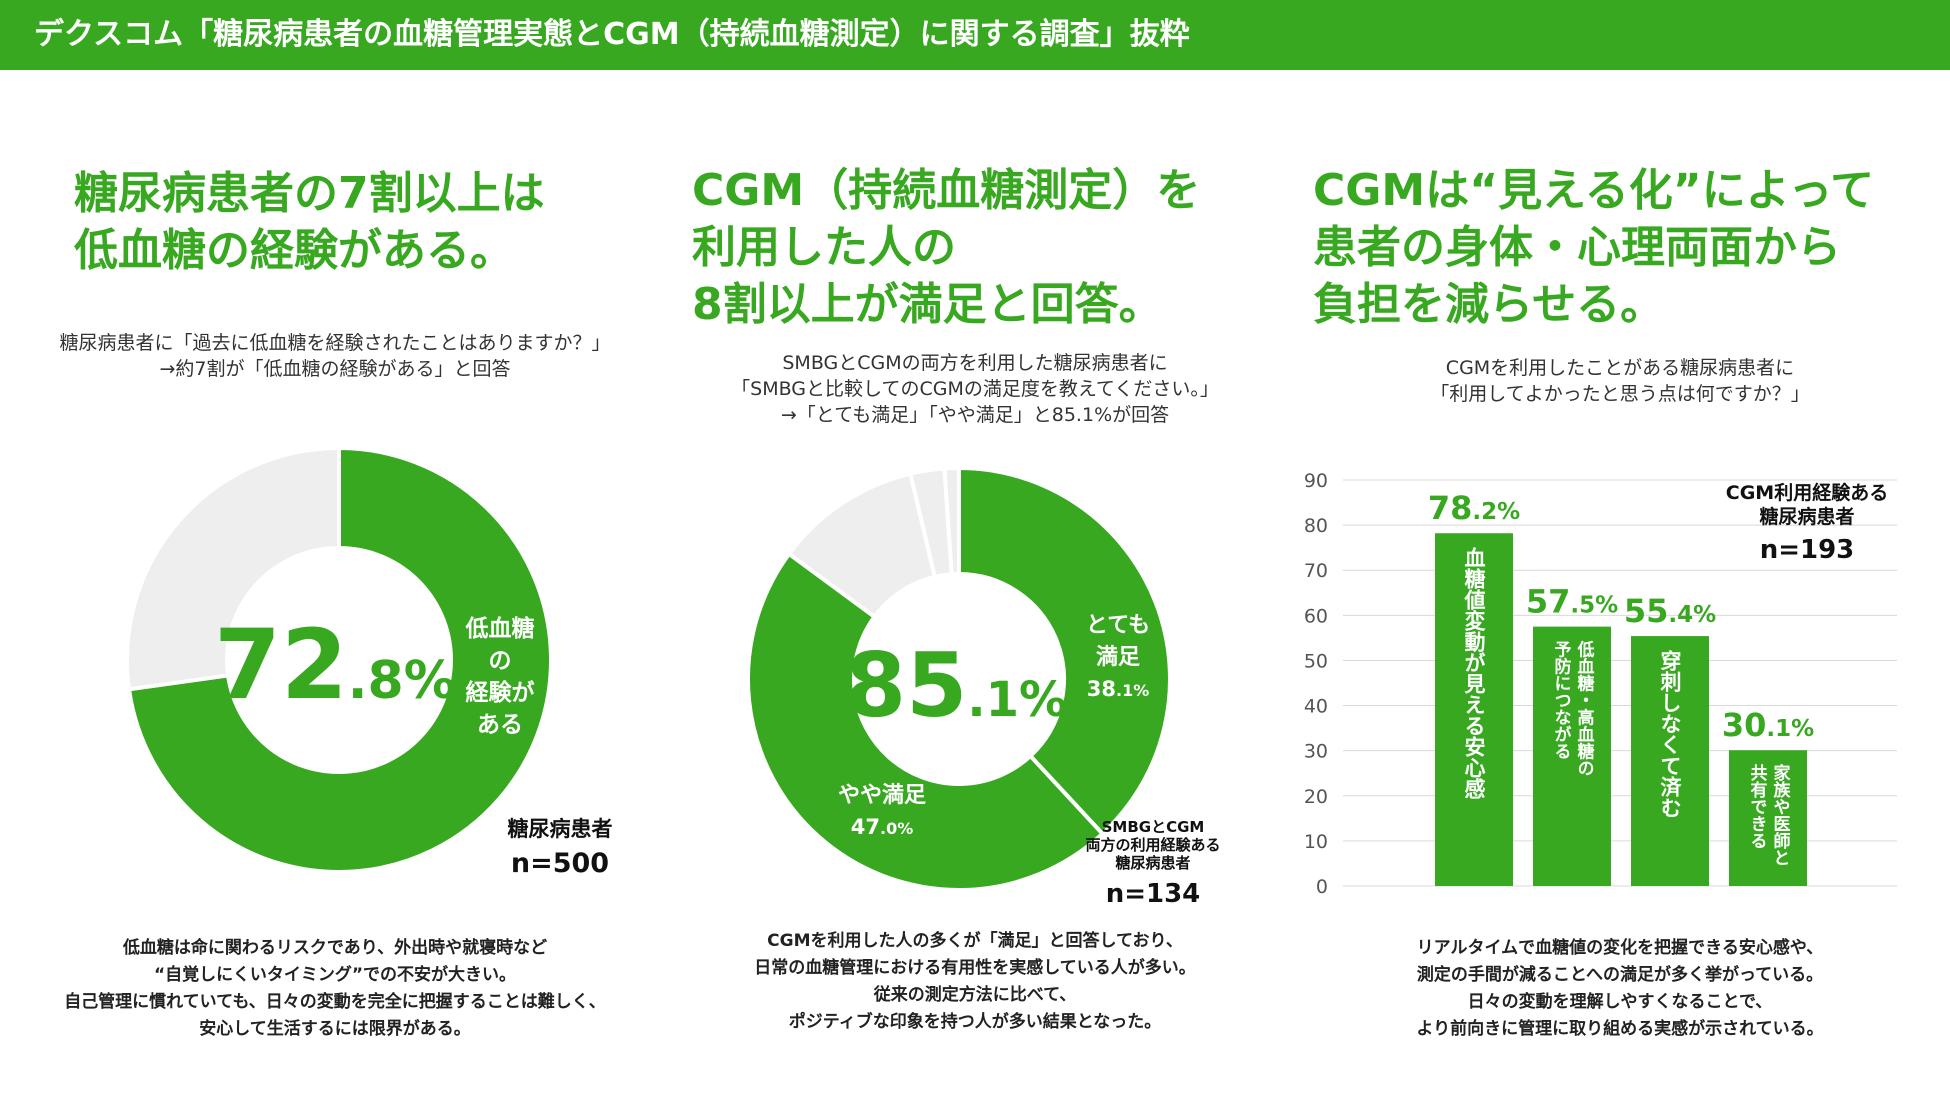 This screenshot has width=1950, height=1097. Describe the element at coordinates (335, 1002) in the screenshot. I see `panel1-footer-line: 自己管理に慣れていても、日々の変動を完全に把握することは難しく、` at that location.